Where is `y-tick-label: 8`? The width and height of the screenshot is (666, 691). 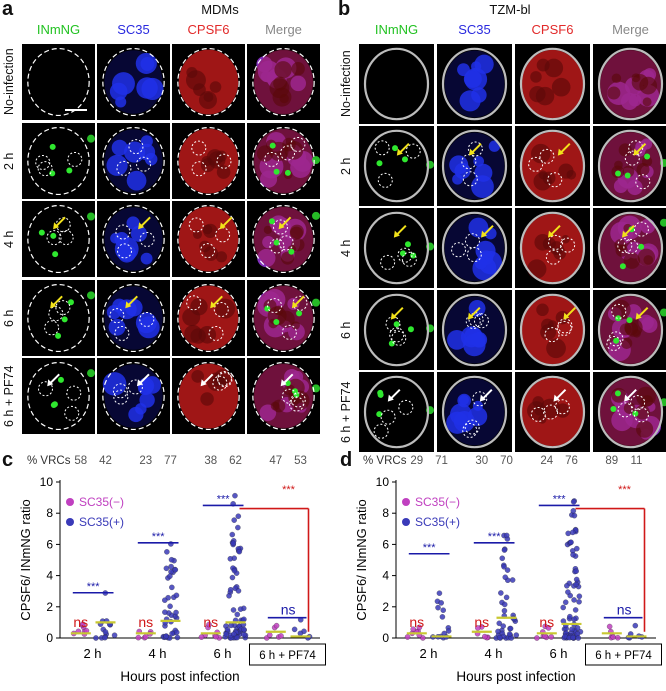
y-tick-label: 8 is located at coordinates (49, 513).